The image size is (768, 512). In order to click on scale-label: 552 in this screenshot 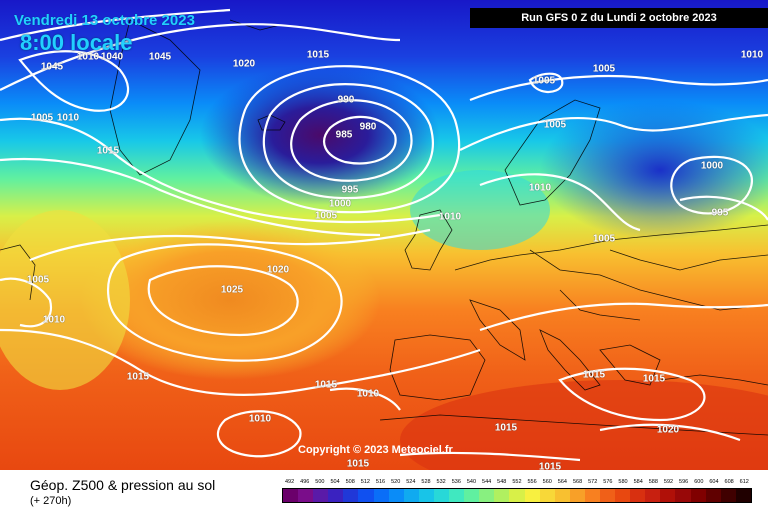, I will do `click(517, 482)`.